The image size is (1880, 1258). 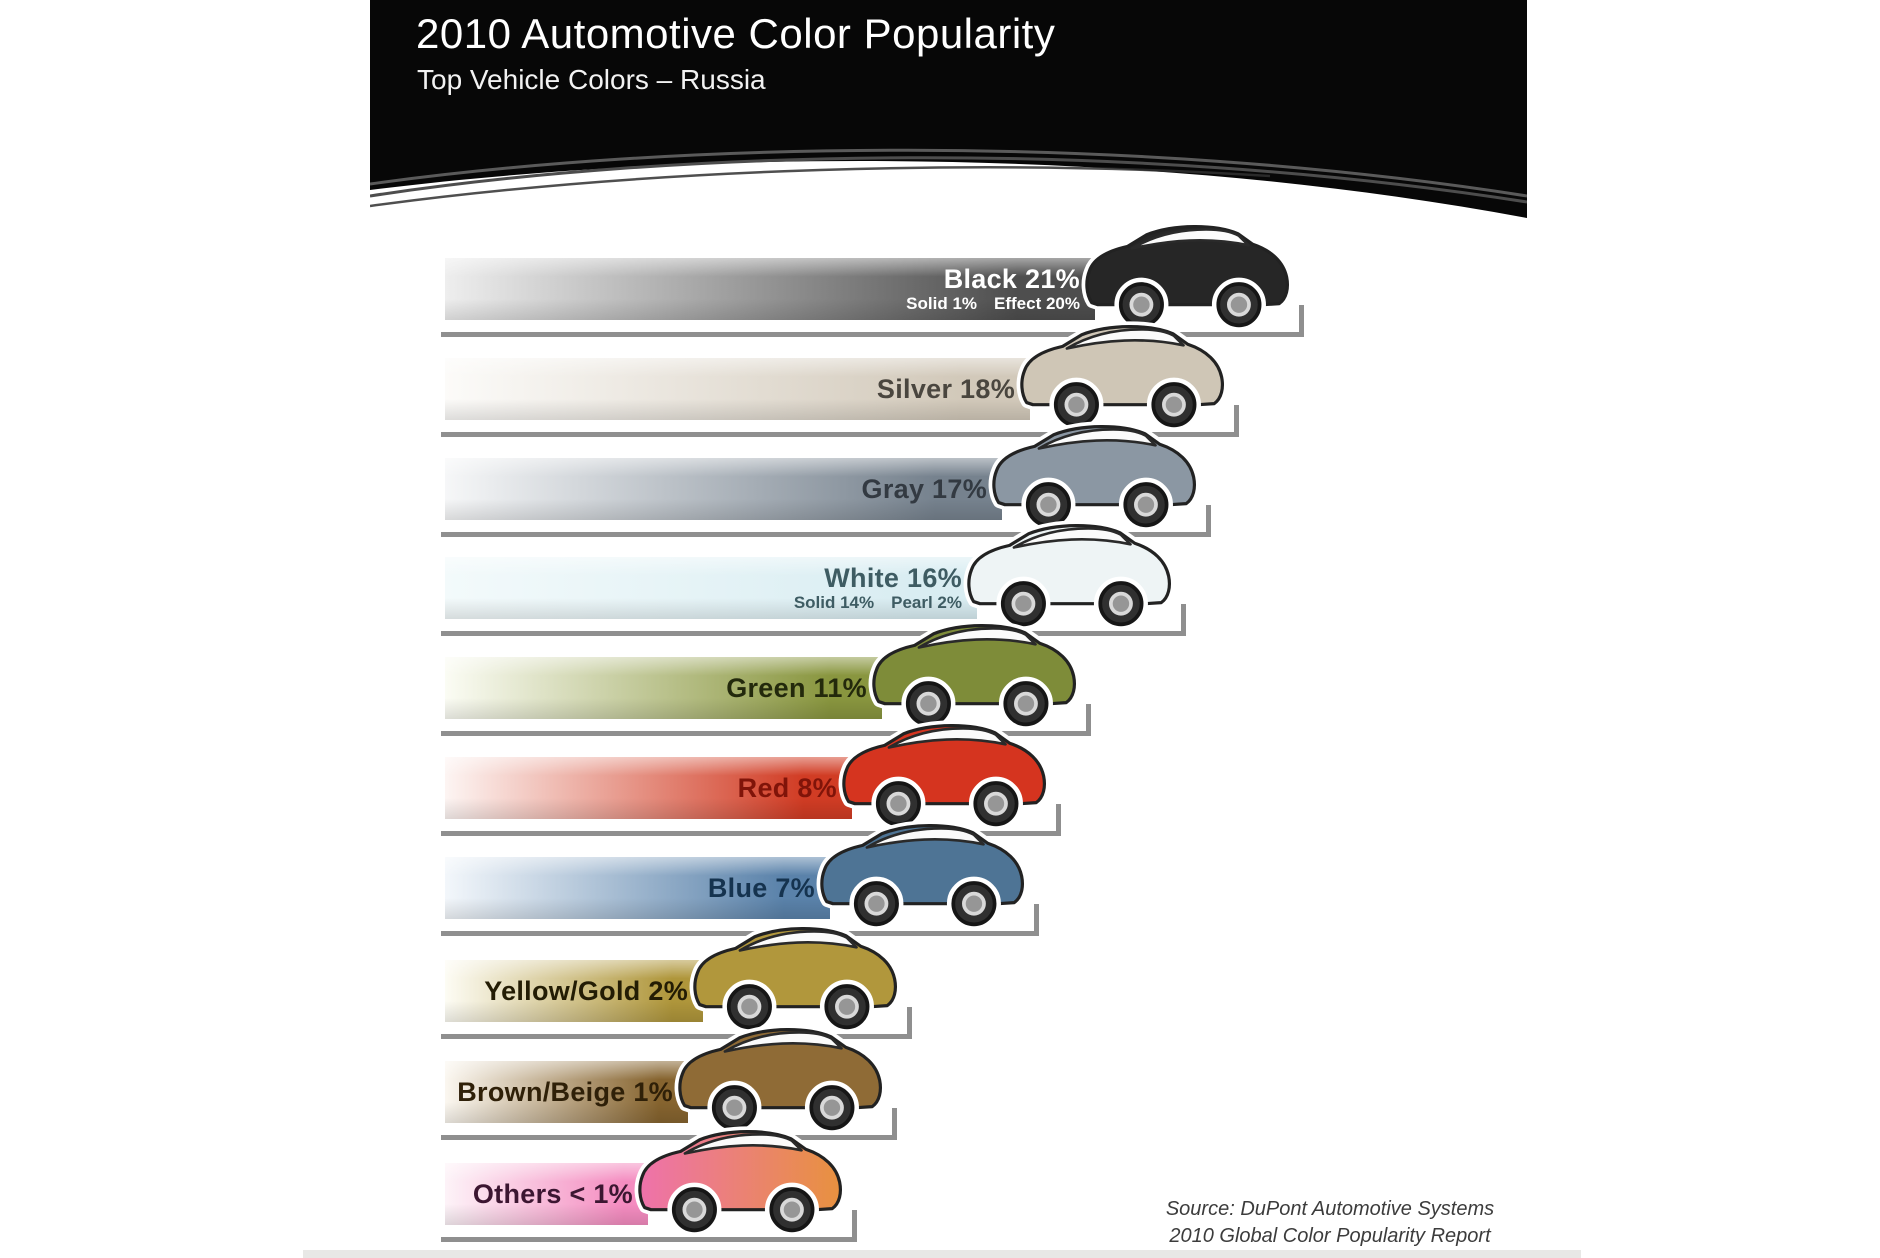 What do you see at coordinates (1330, 1209) in the screenshot?
I see `source-line-1: Source: DuPont Automotive Systems` at bounding box center [1330, 1209].